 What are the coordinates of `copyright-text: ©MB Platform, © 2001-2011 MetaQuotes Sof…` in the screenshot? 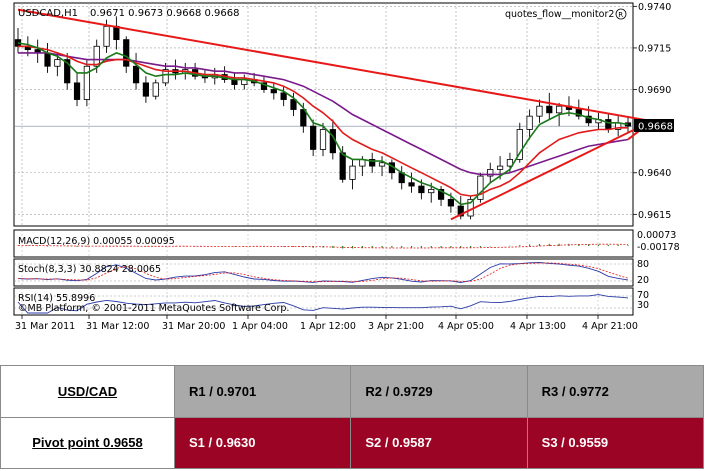 It's located at (153, 308).